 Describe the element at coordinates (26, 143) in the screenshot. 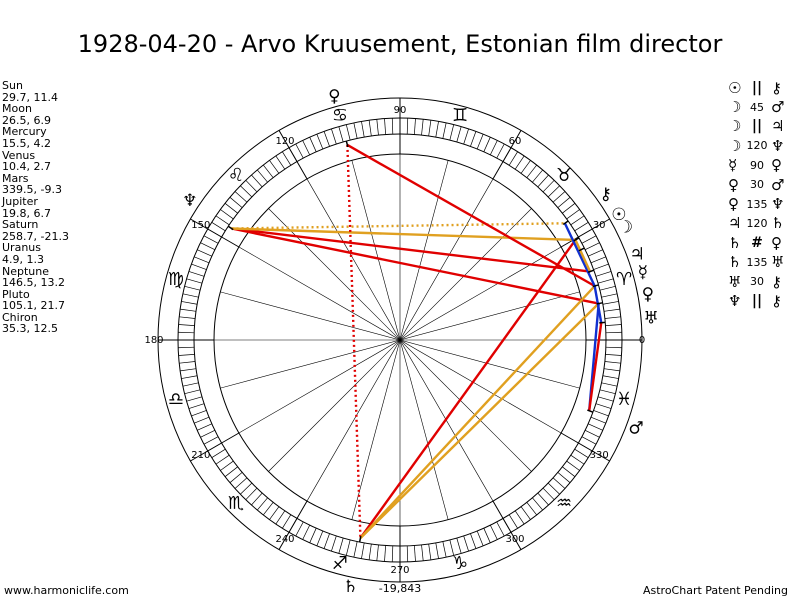

I see `planet-coords-mercury: 15.5, 4.2` at that location.